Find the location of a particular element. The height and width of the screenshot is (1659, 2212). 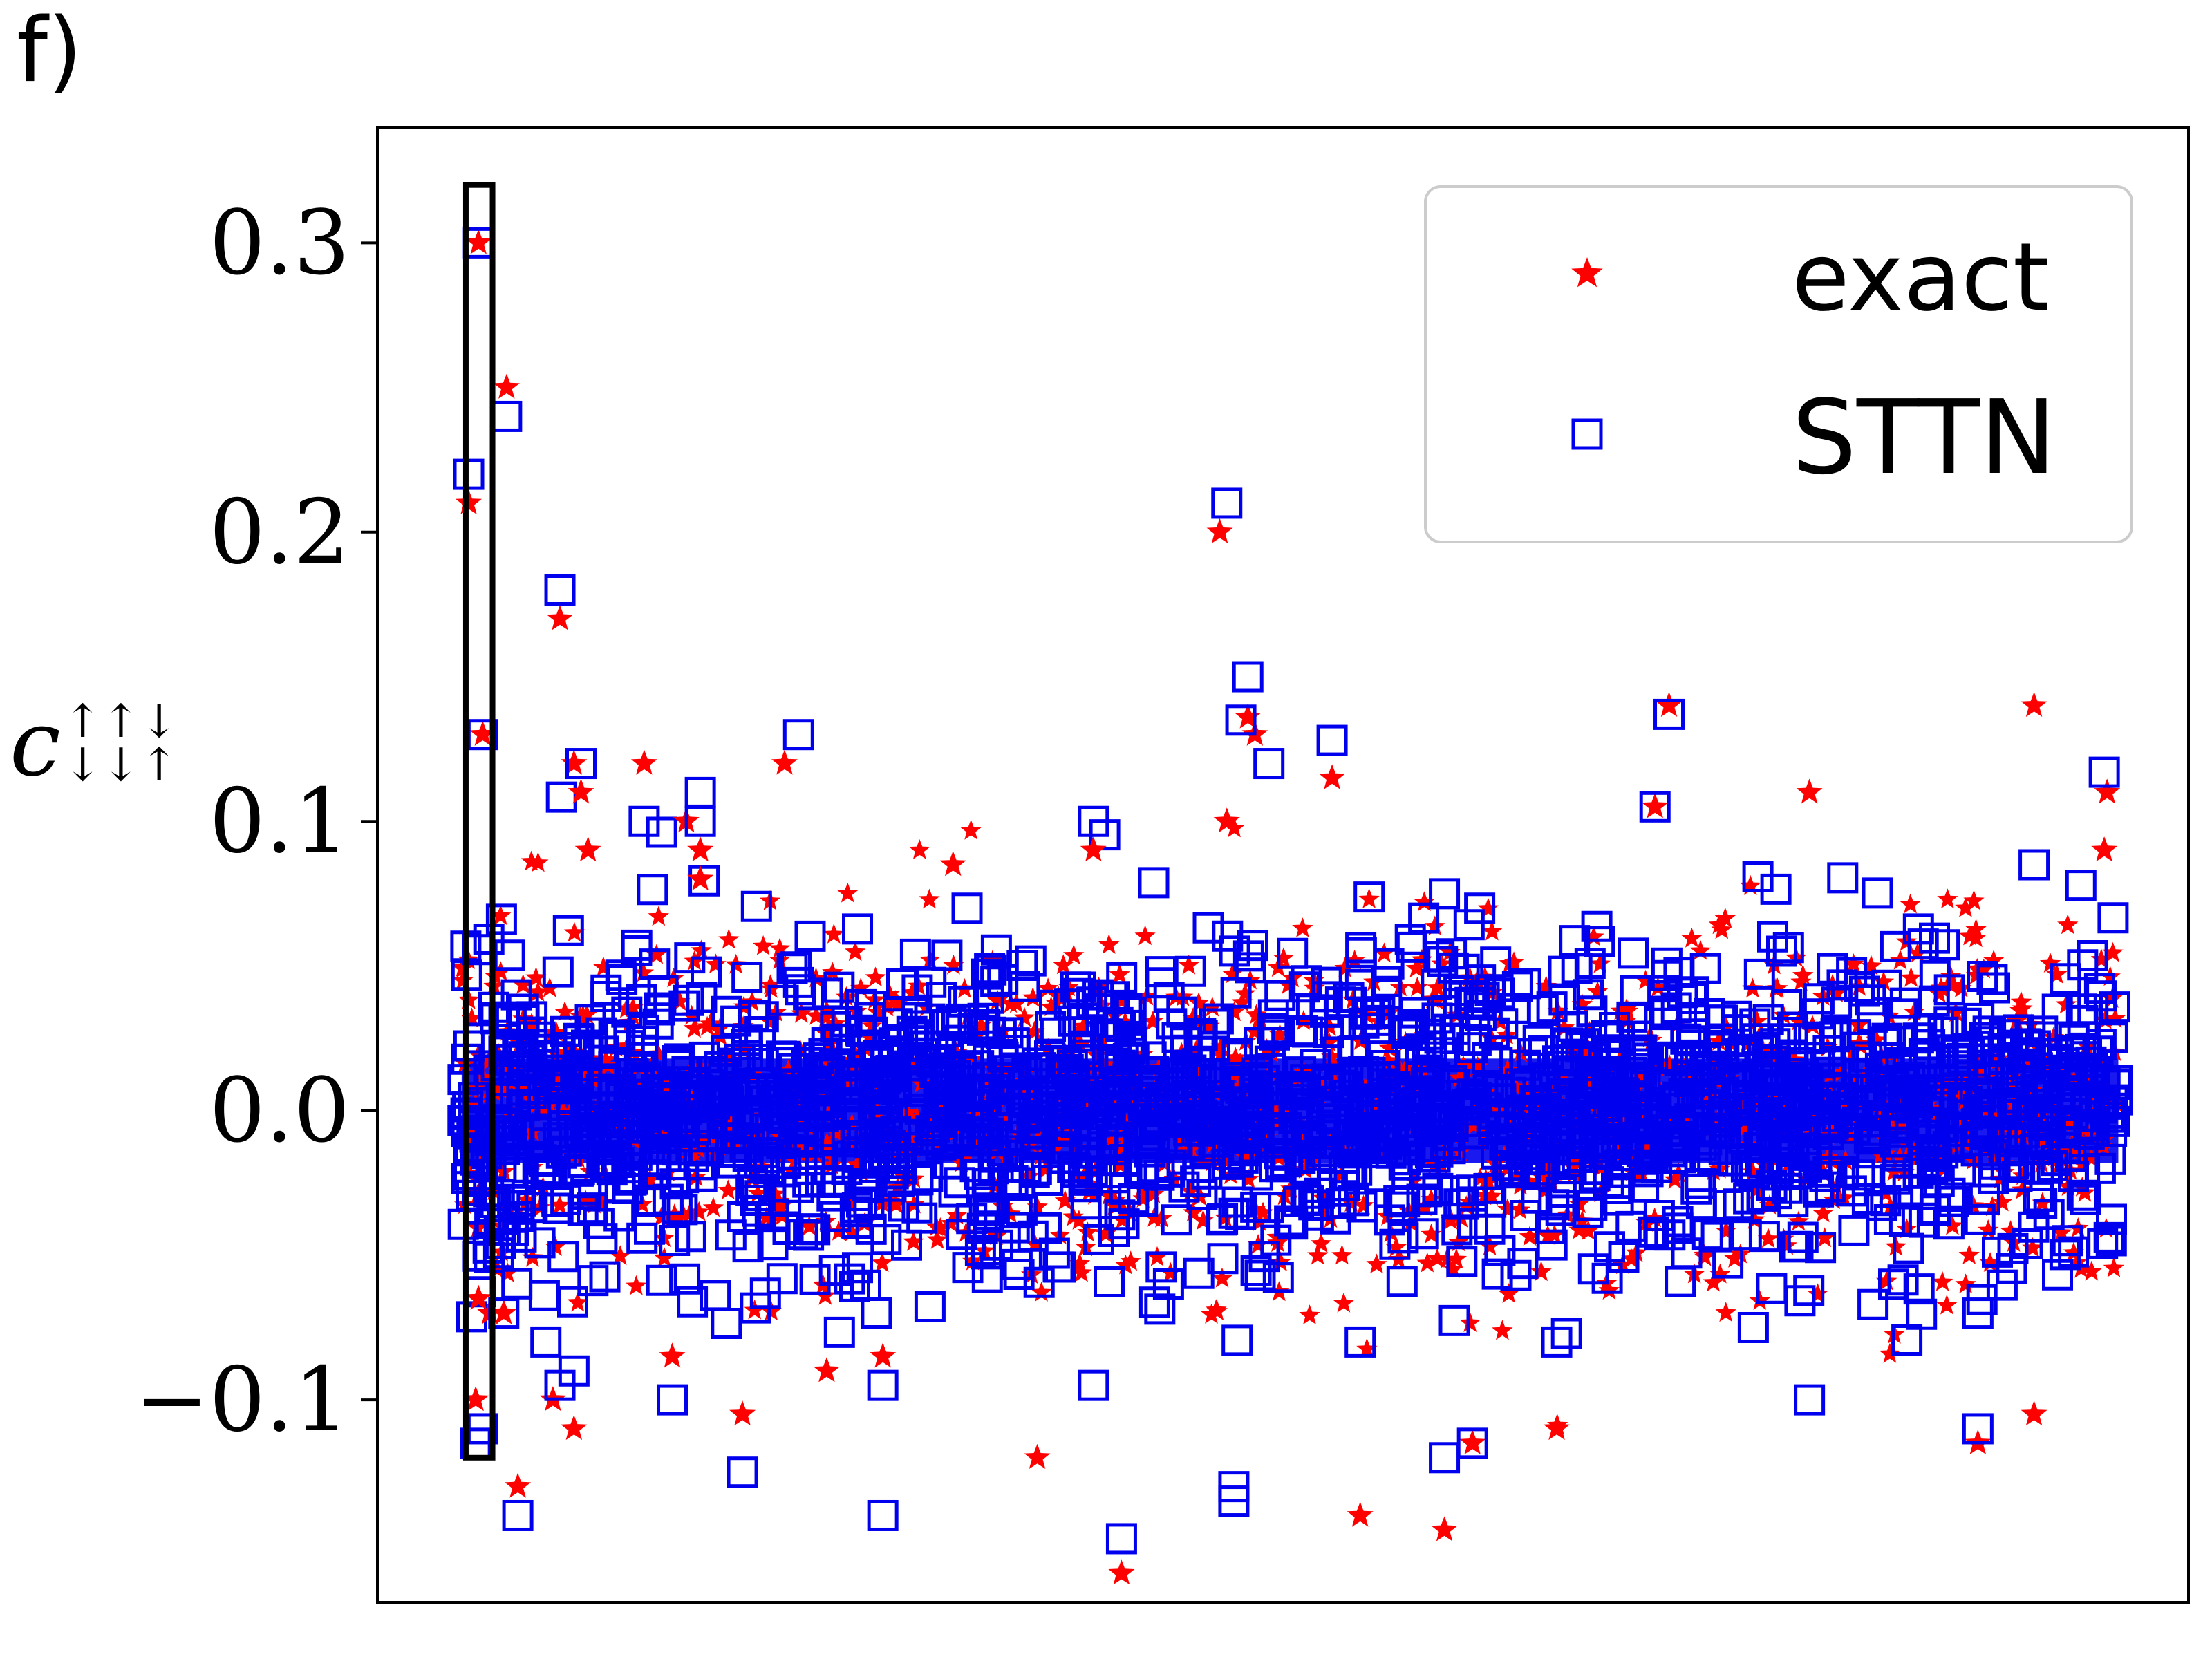

legend-box is located at coordinates (1779, 364).